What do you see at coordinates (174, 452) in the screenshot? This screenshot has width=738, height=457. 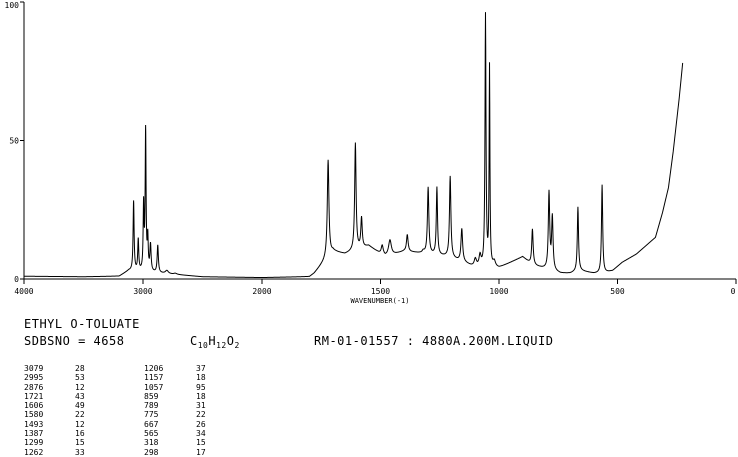 I see `peak-table-row: 1262 33 298 17` at bounding box center [174, 452].